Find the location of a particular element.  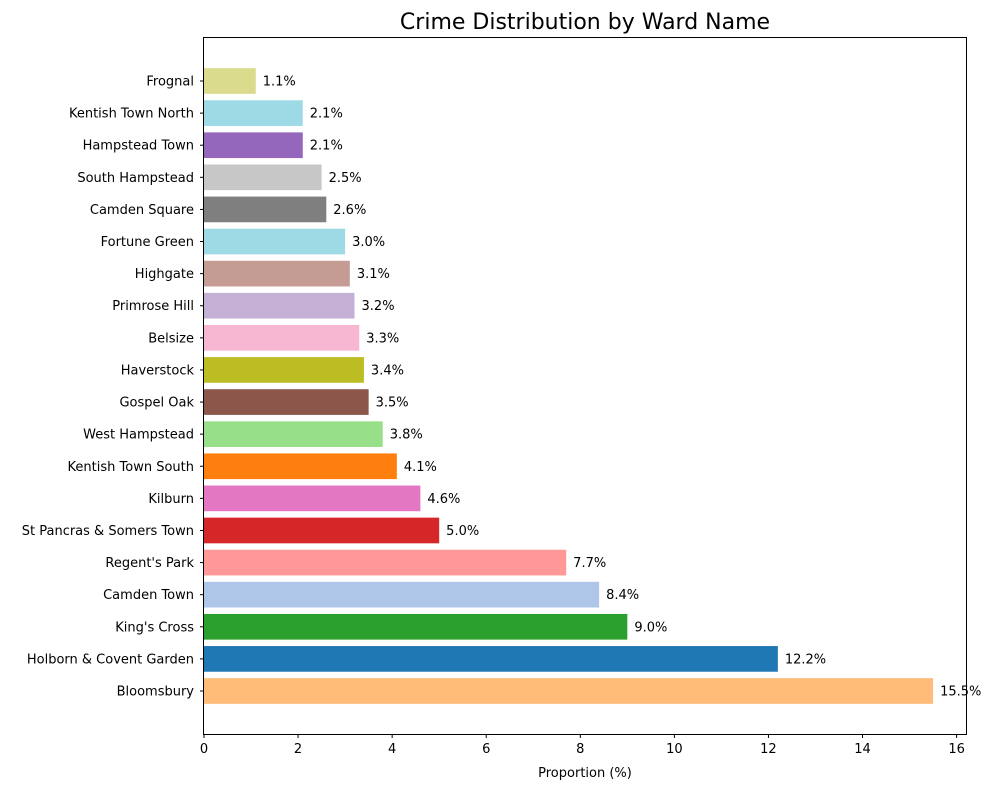

x-tick-label: 8 is located at coordinates (580, 749).